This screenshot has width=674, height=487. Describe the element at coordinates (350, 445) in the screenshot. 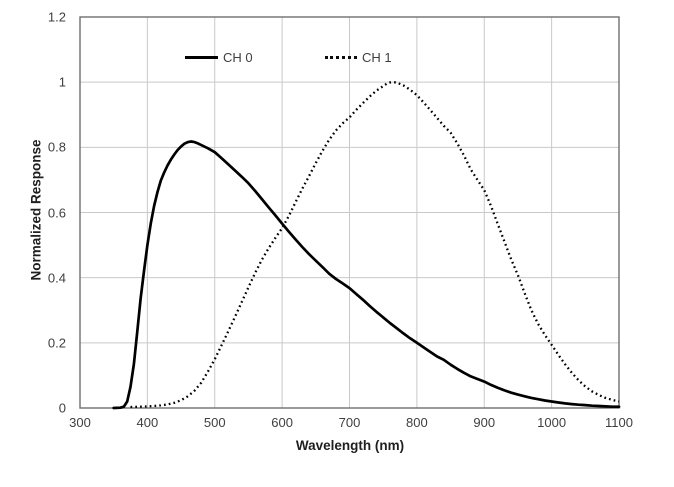

I see `x-axis-title: Wavelength (nm)` at that location.